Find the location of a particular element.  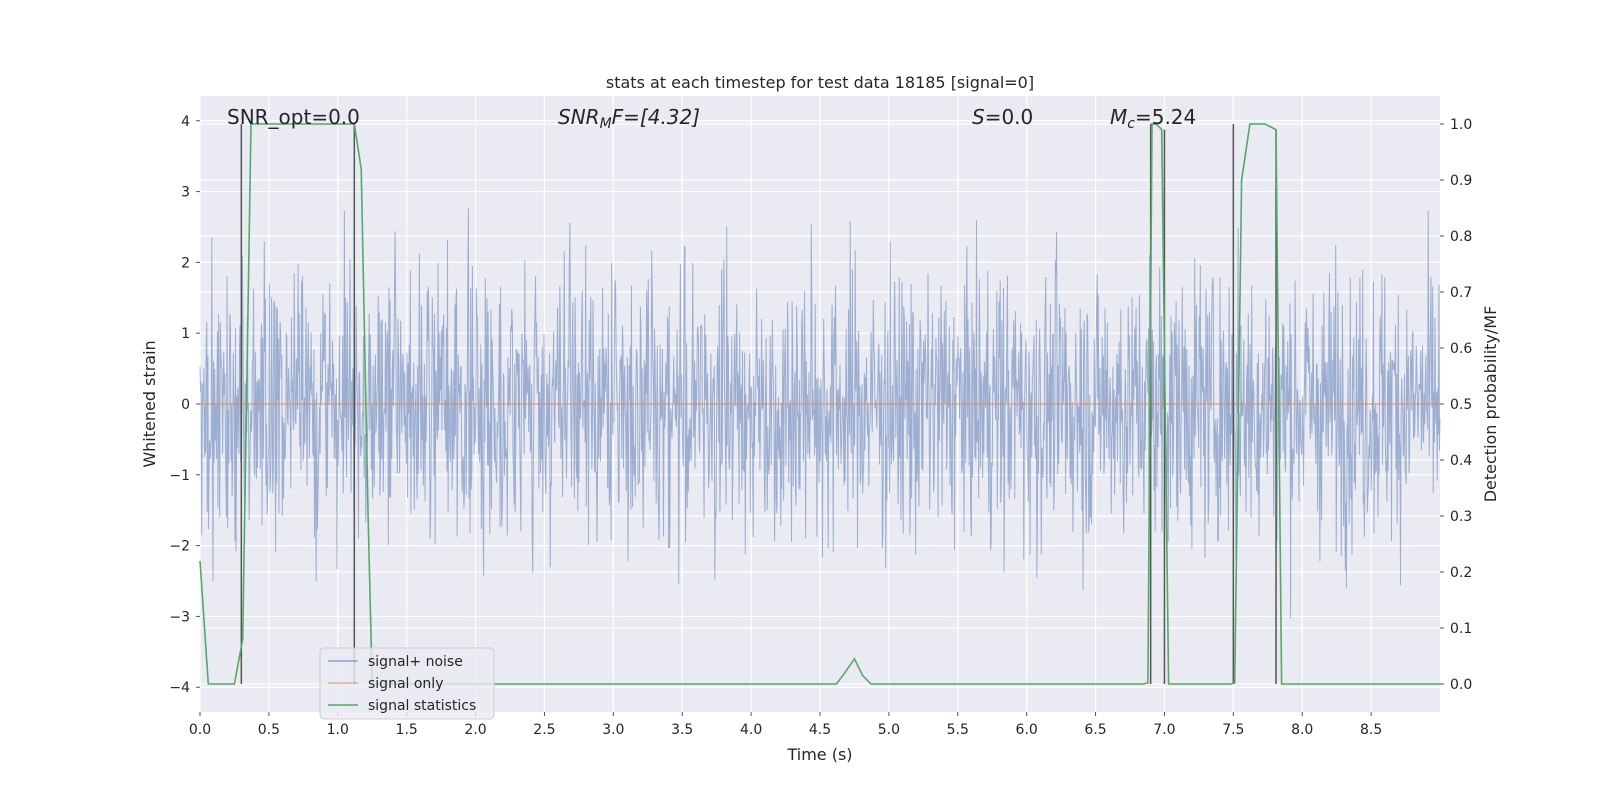

y-tick-label: 3 is located at coordinates (185, 193).